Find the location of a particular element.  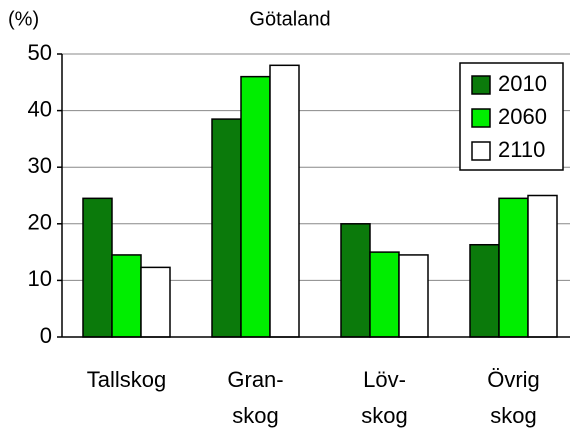

x-tick-label: Löv- skog is located at coordinates (384, 397).